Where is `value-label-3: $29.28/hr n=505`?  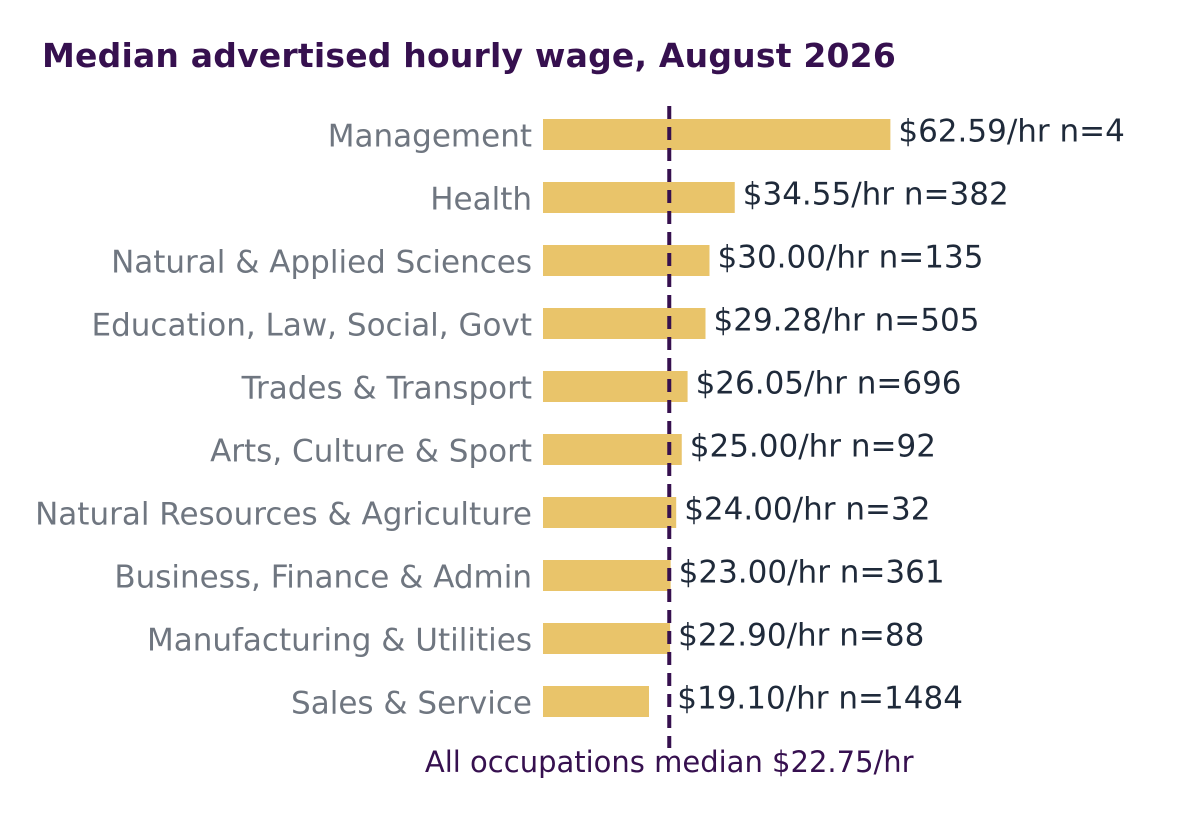 value-label-3: $29.28/hr n=505 is located at coordinates (847, 321).